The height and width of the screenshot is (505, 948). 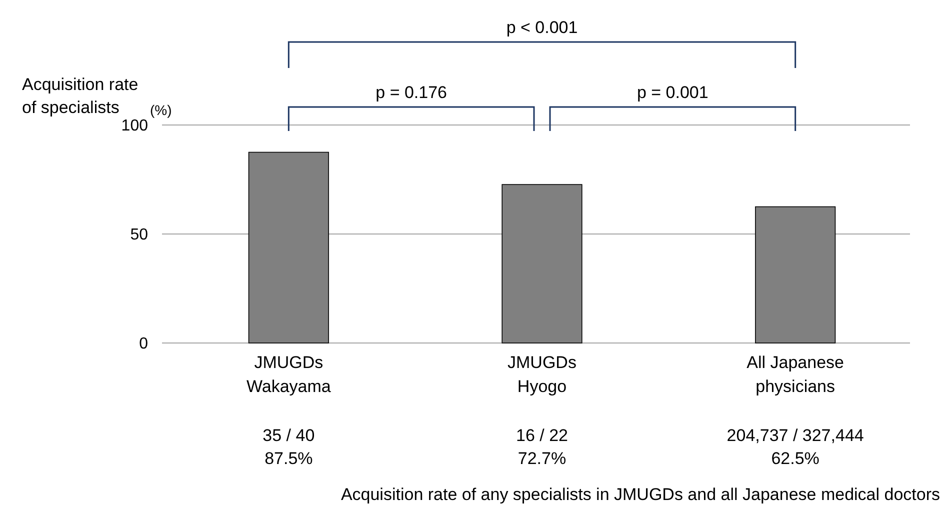 I want to click on y-tick-label: 100, so click(x=134, y=126).